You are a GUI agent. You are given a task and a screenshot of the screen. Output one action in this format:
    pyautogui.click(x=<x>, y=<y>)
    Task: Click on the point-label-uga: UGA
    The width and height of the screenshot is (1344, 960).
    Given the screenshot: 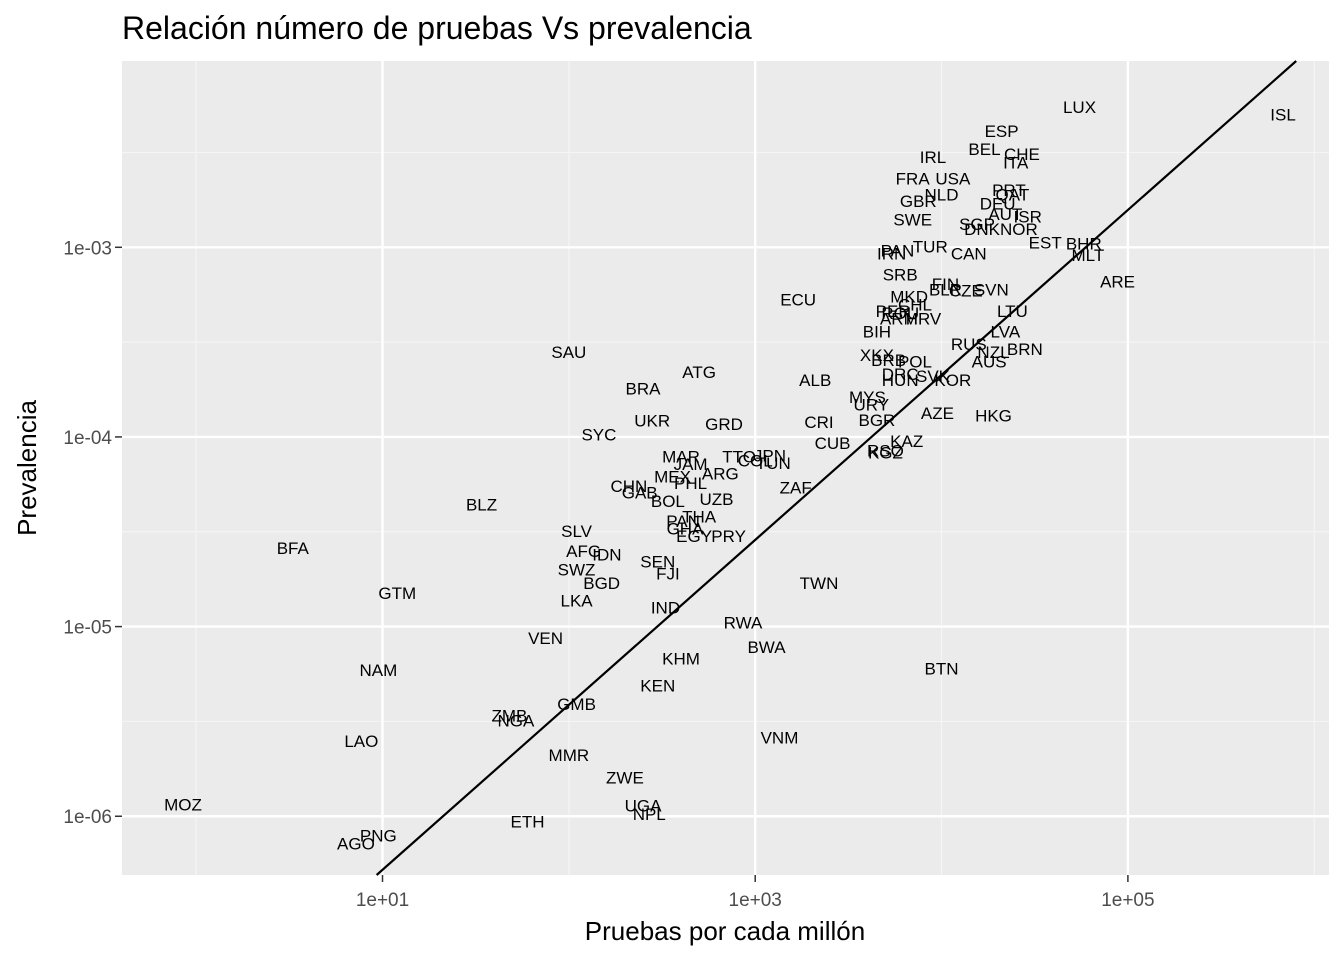 What is the action you would take?
    pyautogui.click(x=644, y=805)
    